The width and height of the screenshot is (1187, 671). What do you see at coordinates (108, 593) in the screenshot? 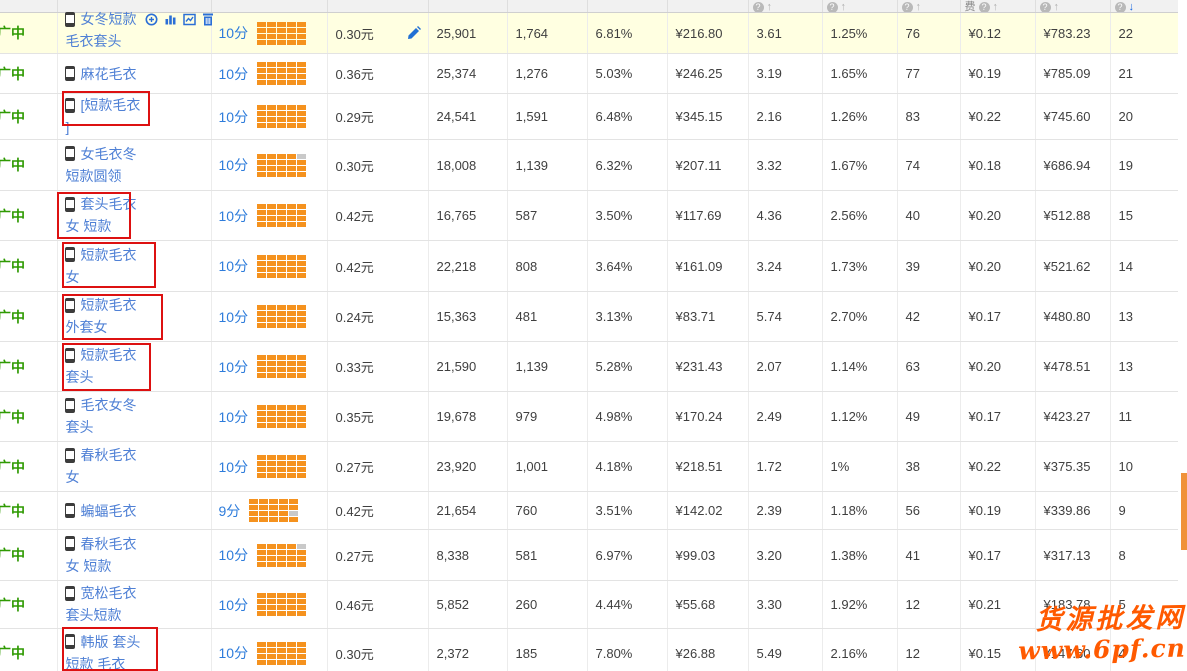
I see `keyword-link: 宽松毛衣` at bounding box center [108, 593].